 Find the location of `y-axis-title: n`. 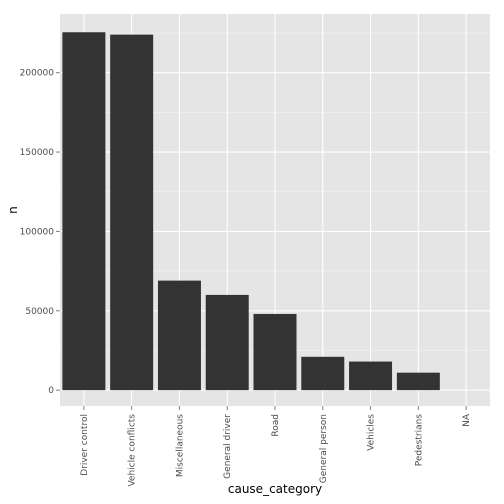

y-axis-title: n is located at coordinates (13, 210).